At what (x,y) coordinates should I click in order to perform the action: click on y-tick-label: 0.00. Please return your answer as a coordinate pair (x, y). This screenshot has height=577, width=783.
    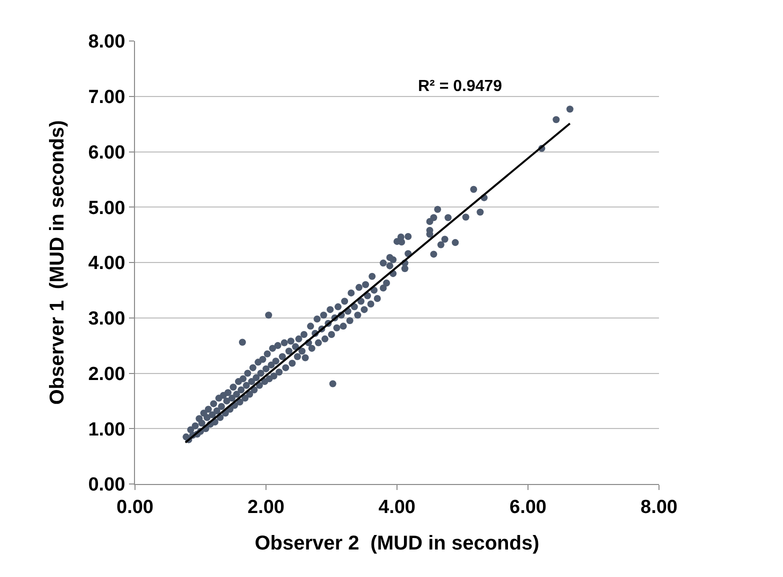
    Looking at the image, I should click on (107, 485).